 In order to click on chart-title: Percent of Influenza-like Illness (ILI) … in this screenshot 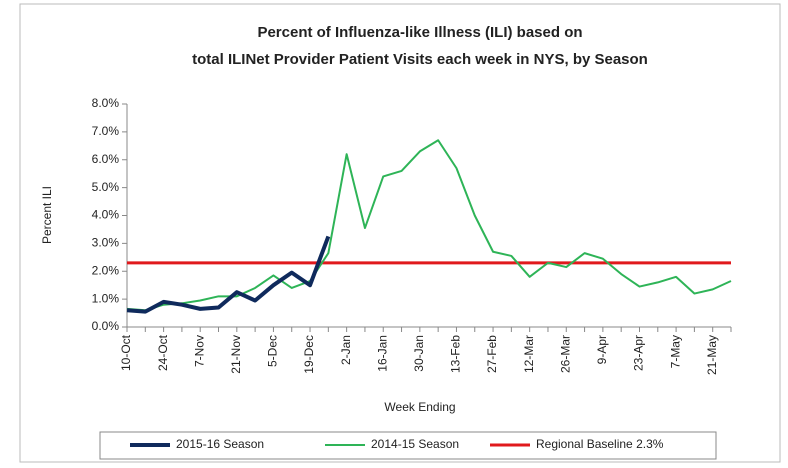, I will do `click(419, 32)`.